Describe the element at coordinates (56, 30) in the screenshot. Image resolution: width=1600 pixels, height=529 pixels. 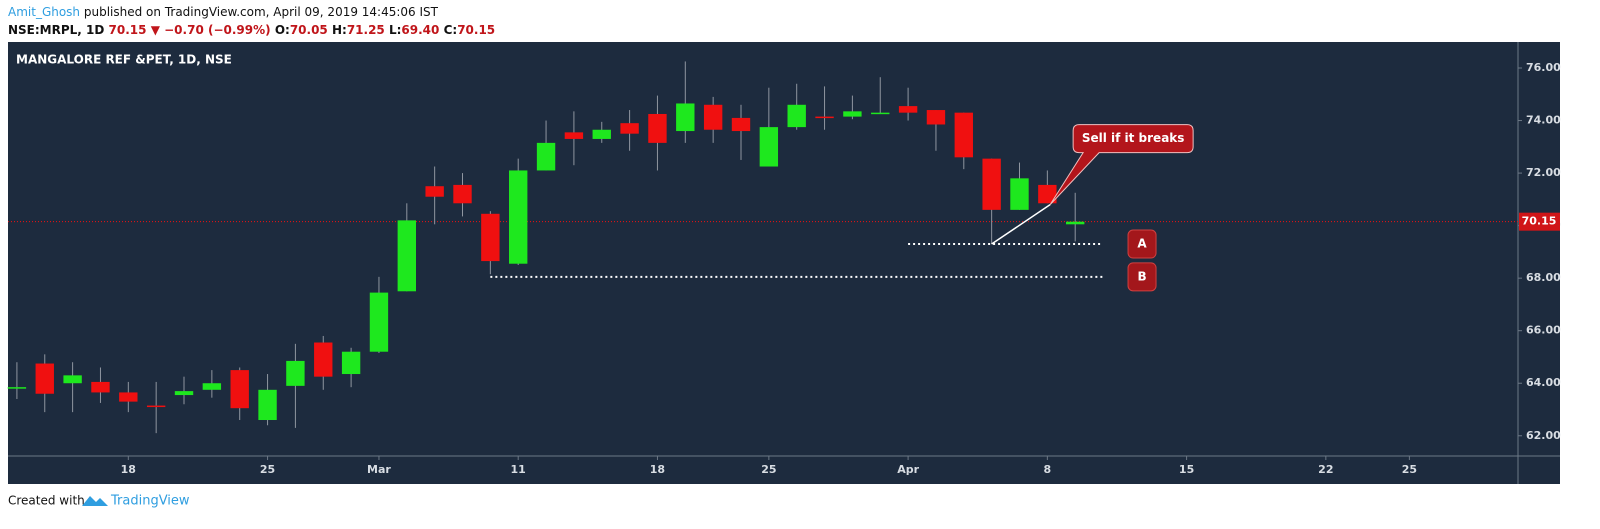
I see `symbol: NSE:MRPL, 1D` at that location.